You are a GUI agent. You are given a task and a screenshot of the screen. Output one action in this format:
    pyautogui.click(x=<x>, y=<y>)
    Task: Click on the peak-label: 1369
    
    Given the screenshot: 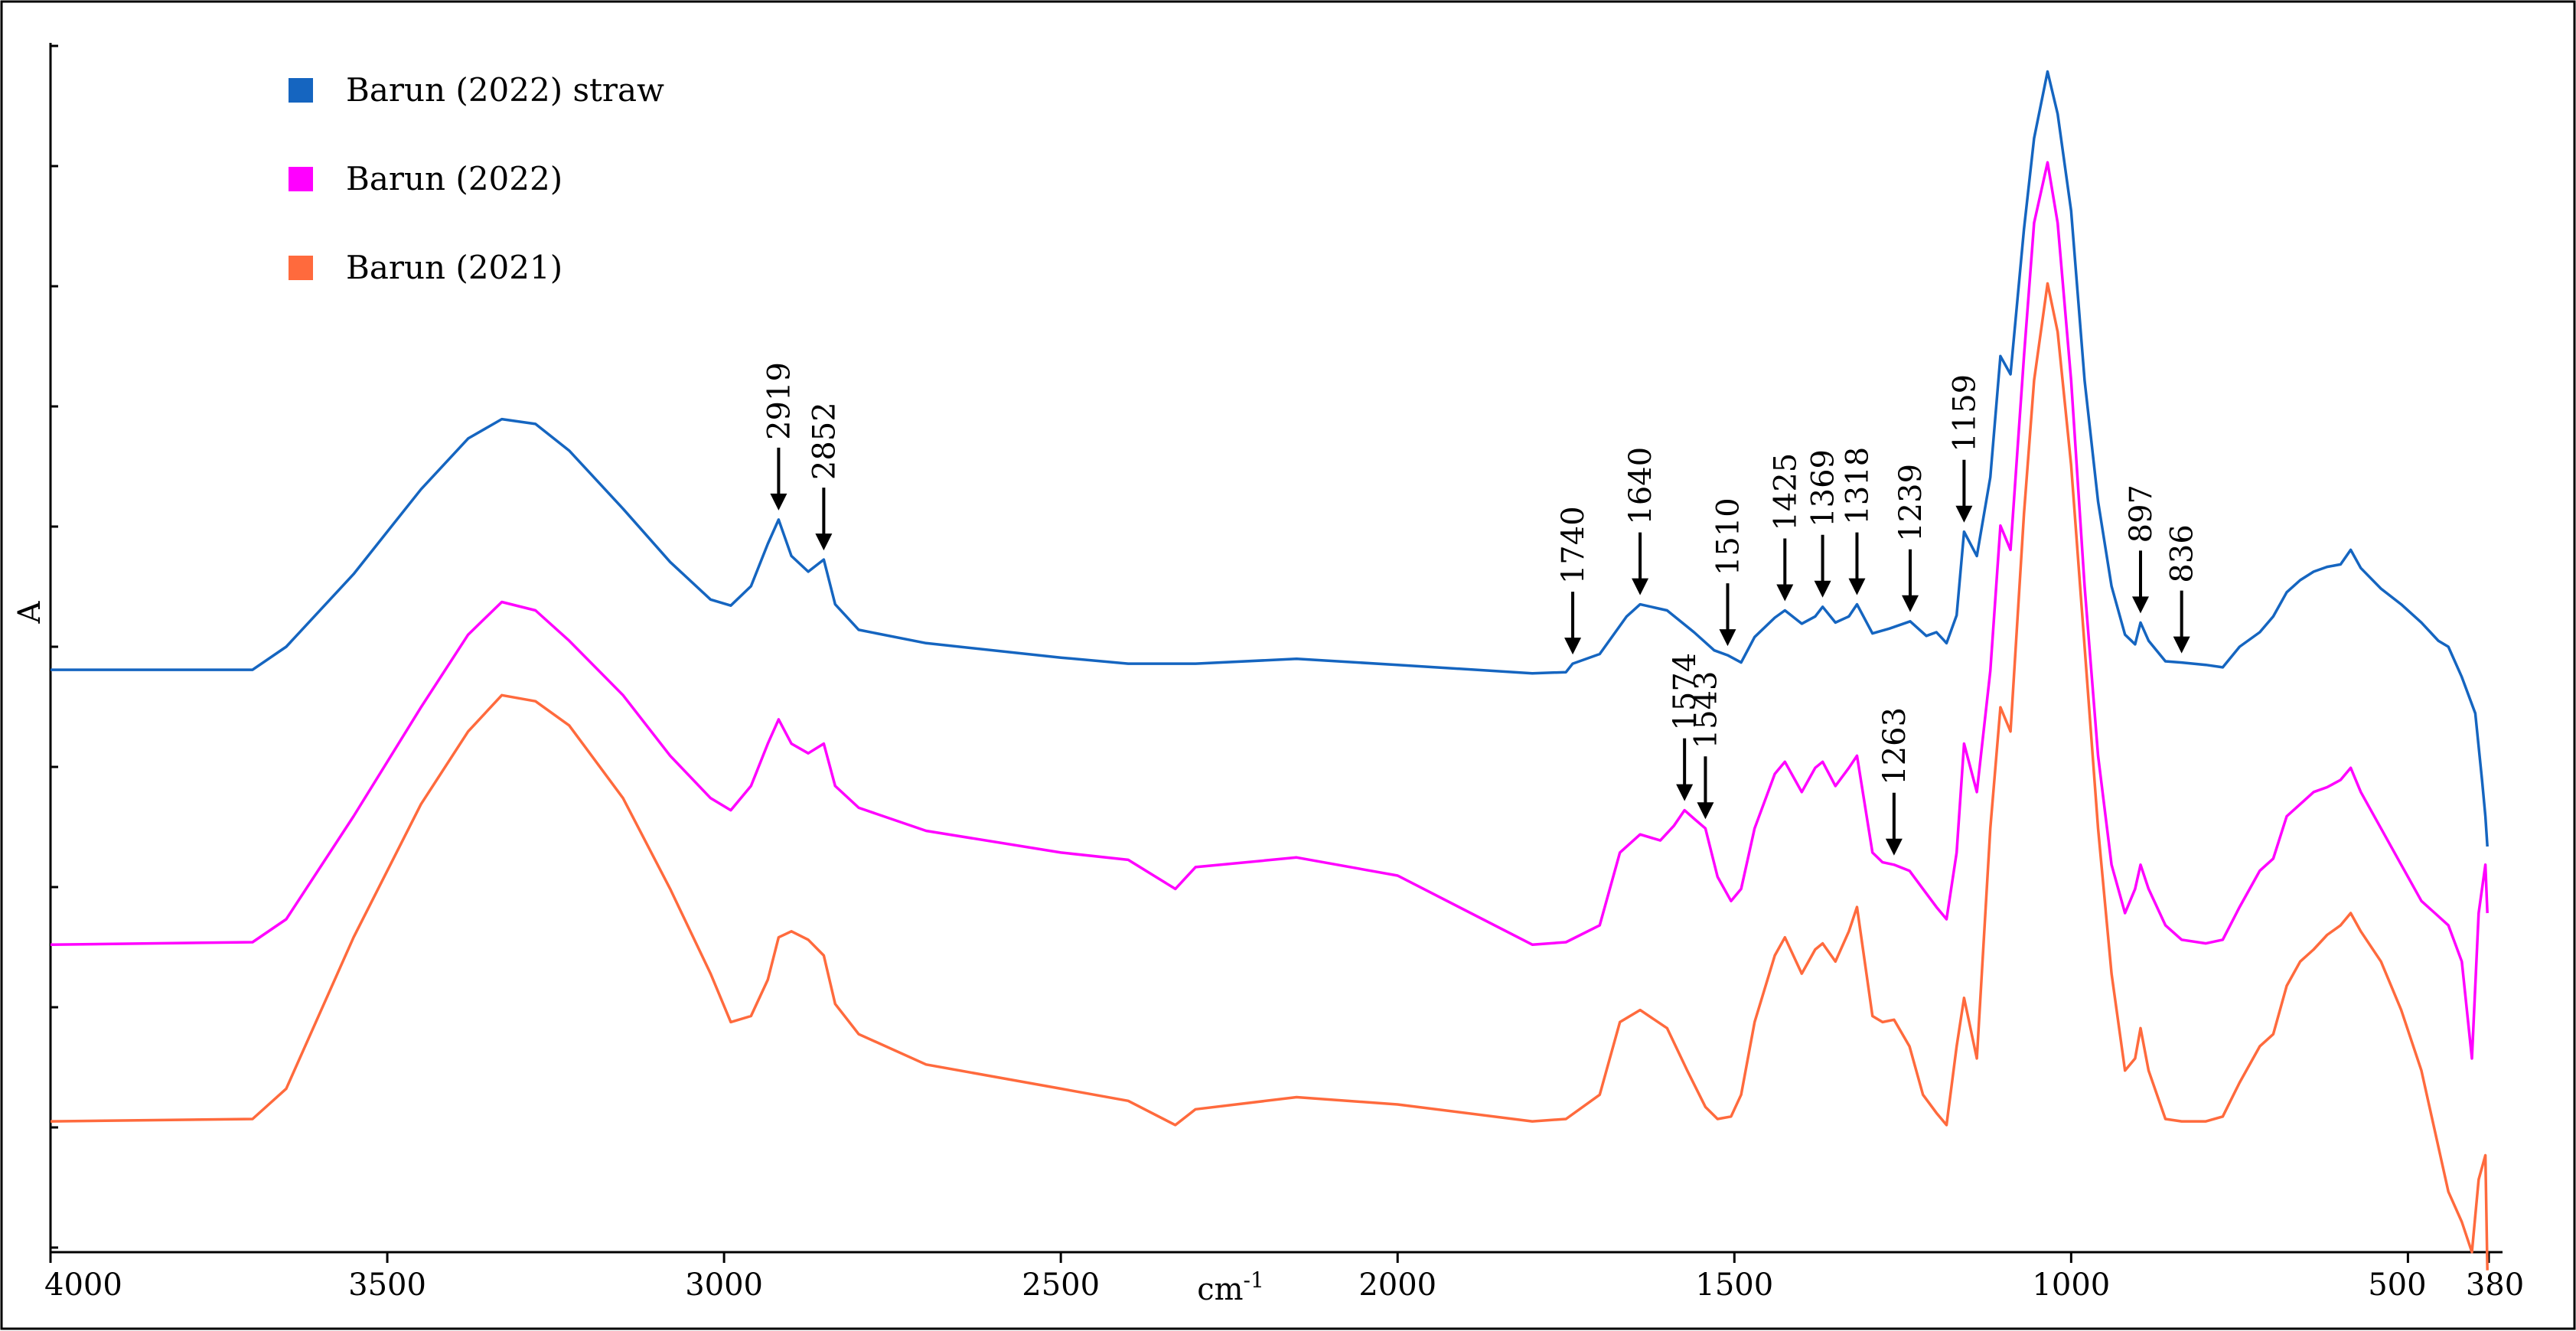 What is the action you would take?
    pyautogui.click(x=1824, y=488)
    